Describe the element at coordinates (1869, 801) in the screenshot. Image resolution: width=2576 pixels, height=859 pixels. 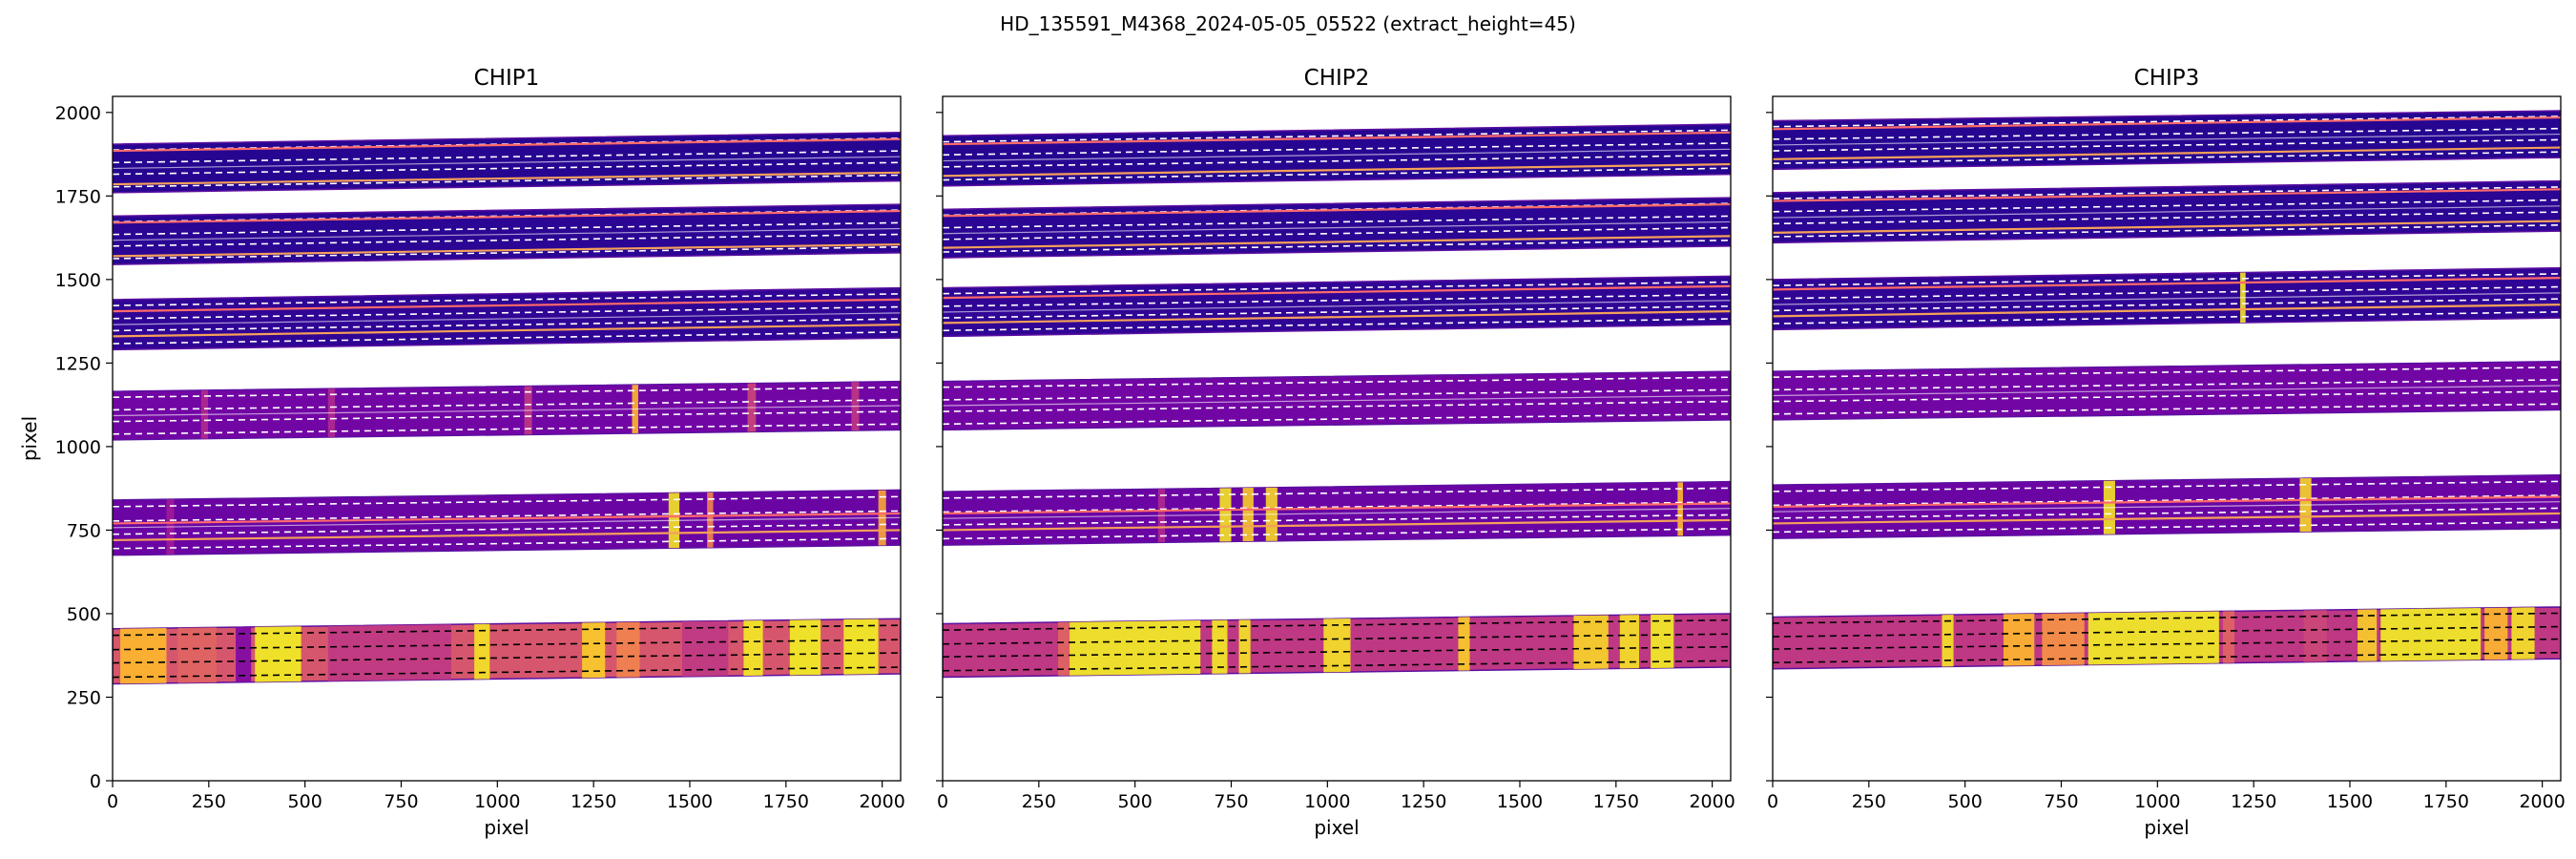
I see `x-tick-label: 250` at that location.